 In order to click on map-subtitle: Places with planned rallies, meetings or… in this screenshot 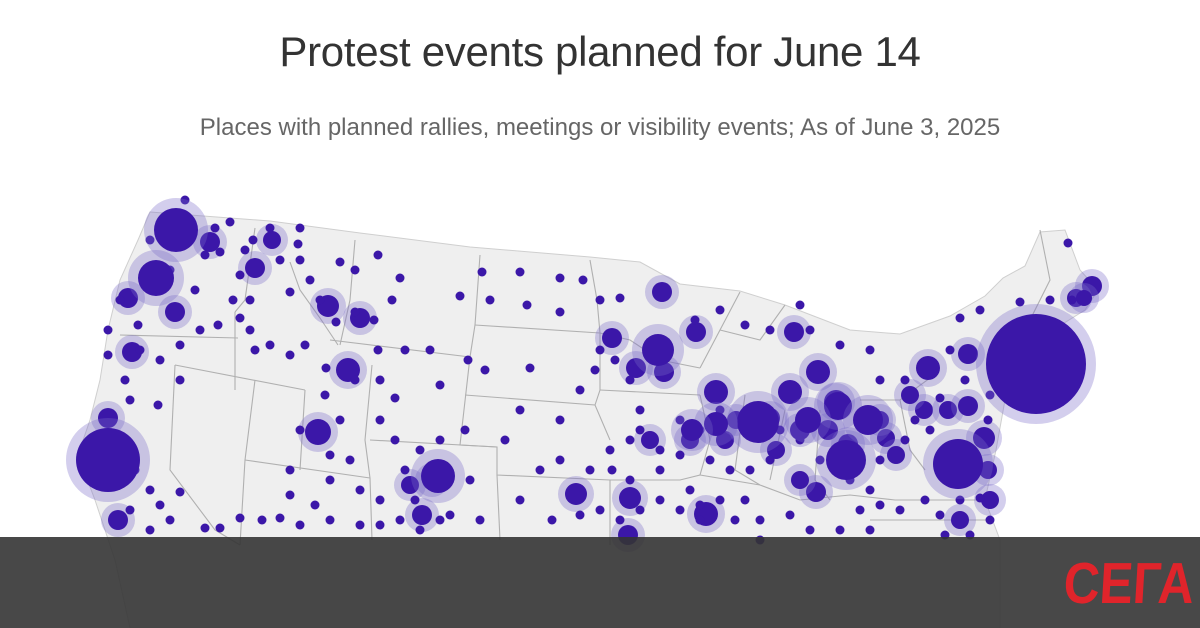, I will do `click(600, 127)`.